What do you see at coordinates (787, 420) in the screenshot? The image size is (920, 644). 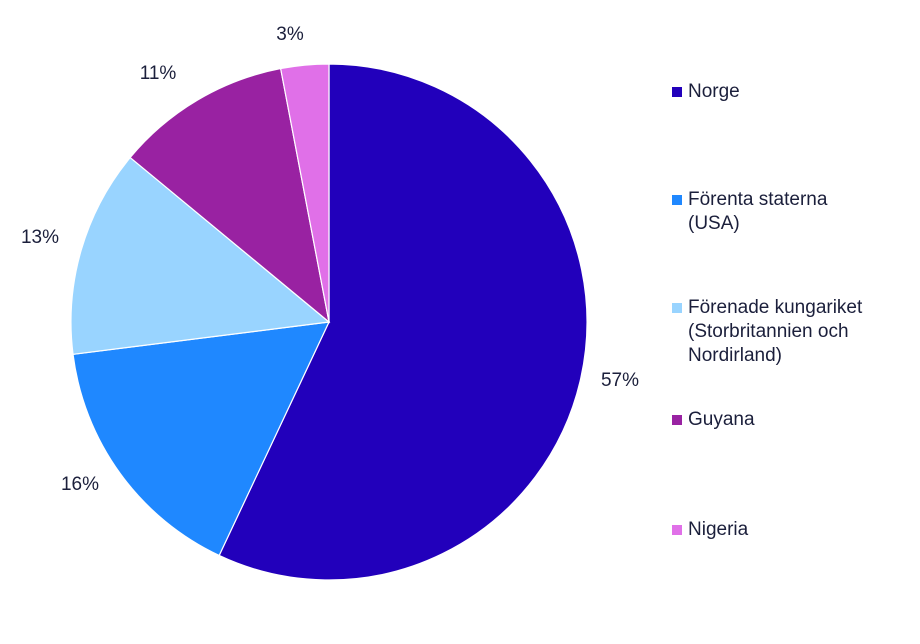 I see `legend-item-guyana: Guyana` at bounding box center [787, 420].